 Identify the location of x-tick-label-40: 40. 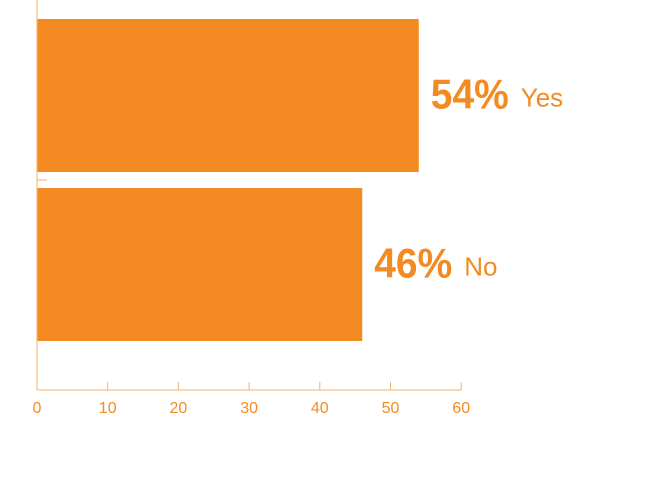
(320, 408).